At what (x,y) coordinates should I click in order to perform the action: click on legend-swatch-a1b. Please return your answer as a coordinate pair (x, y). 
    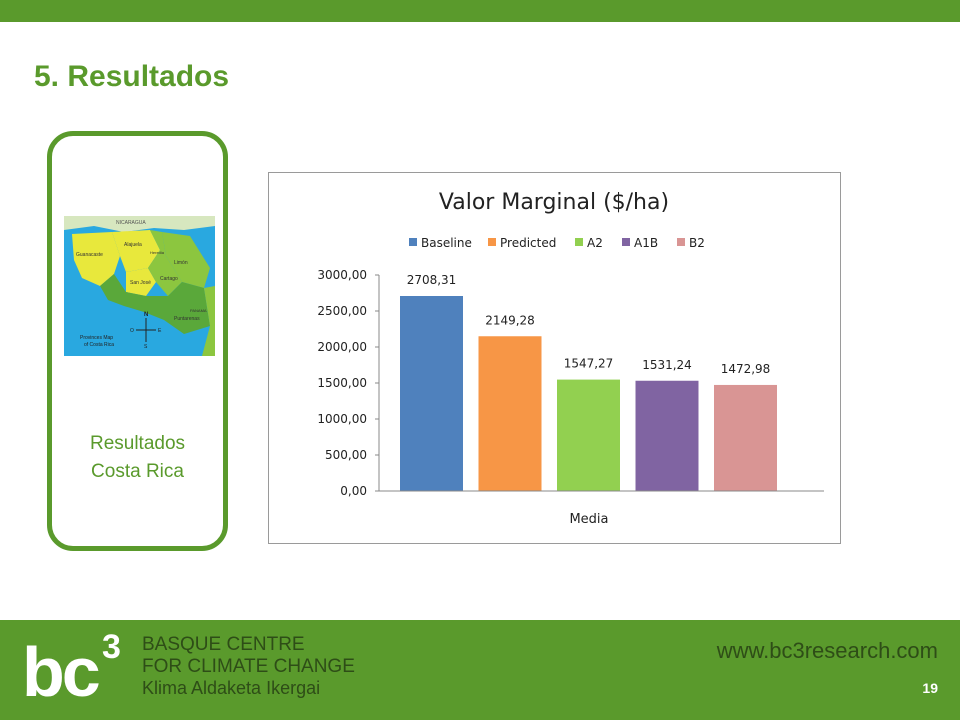
    Looking at the image, I should click on (626, 242).